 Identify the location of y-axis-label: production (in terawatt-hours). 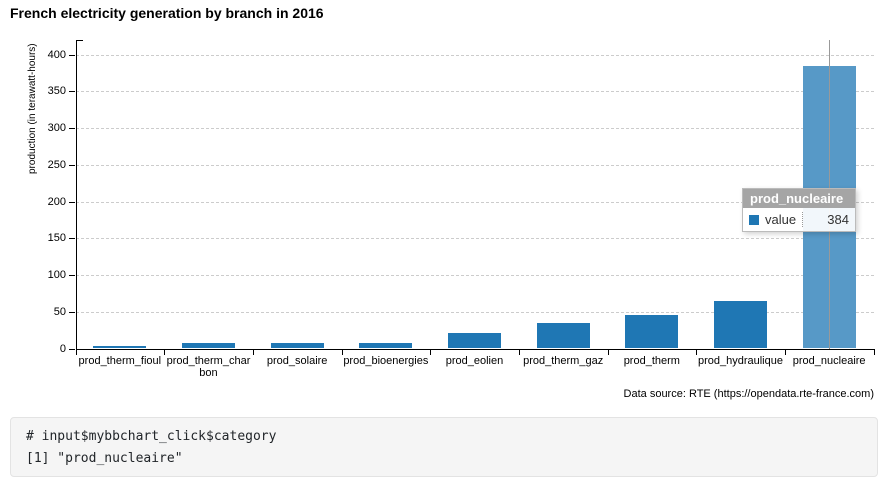
(32, 108).